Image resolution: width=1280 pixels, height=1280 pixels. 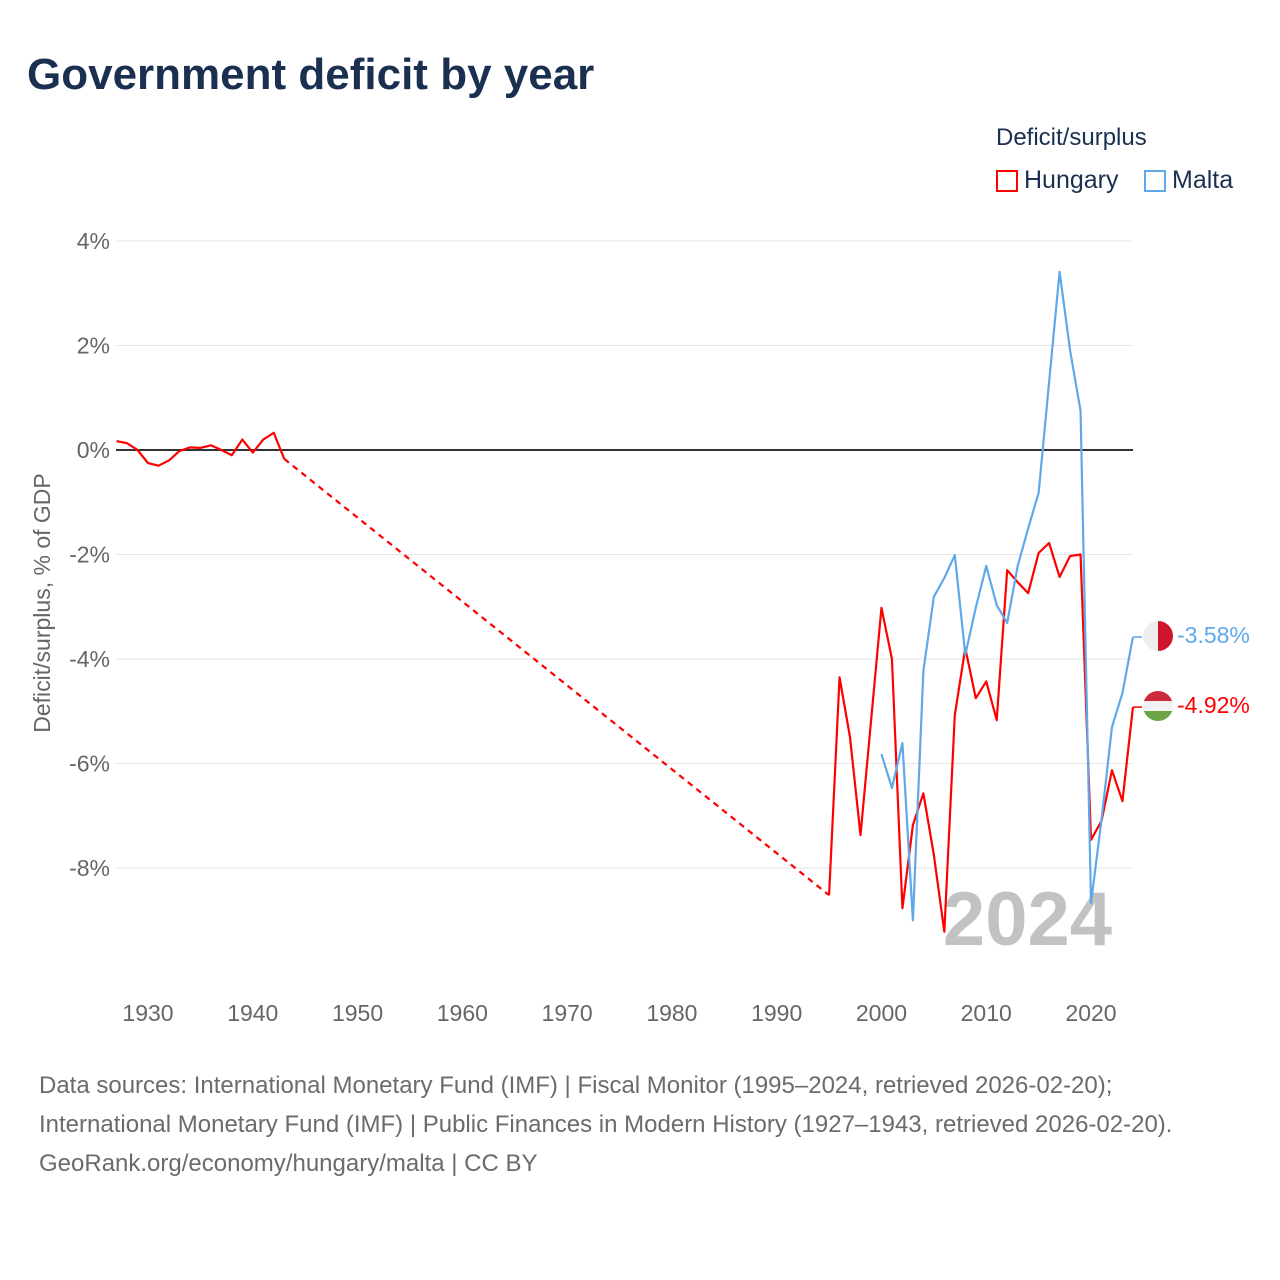 I want to click on legend-item-malta: Malta, so click(x=1188, y=180).